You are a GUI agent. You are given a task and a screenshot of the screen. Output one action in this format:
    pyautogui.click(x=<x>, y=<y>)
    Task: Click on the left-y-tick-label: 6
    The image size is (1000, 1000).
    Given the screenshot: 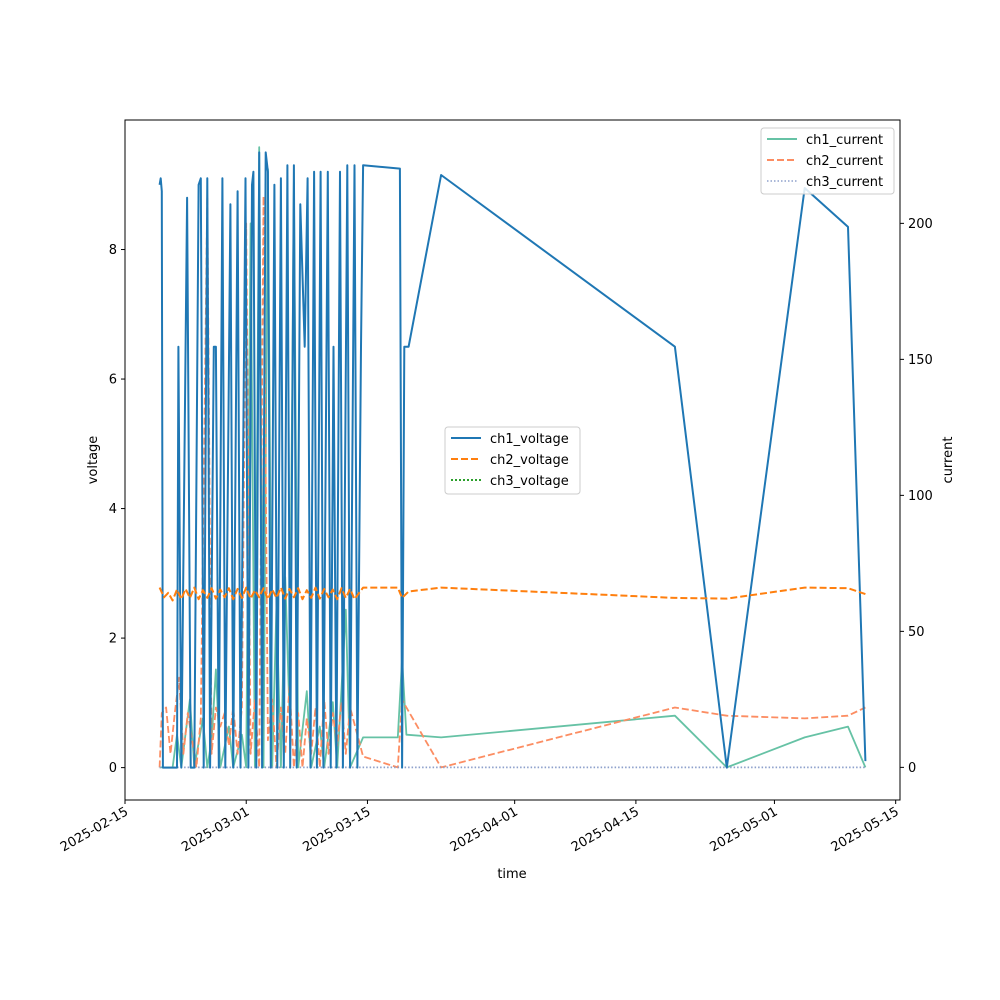 What is the action you would take?
    pyautogui.click(x=113, y=380)
    